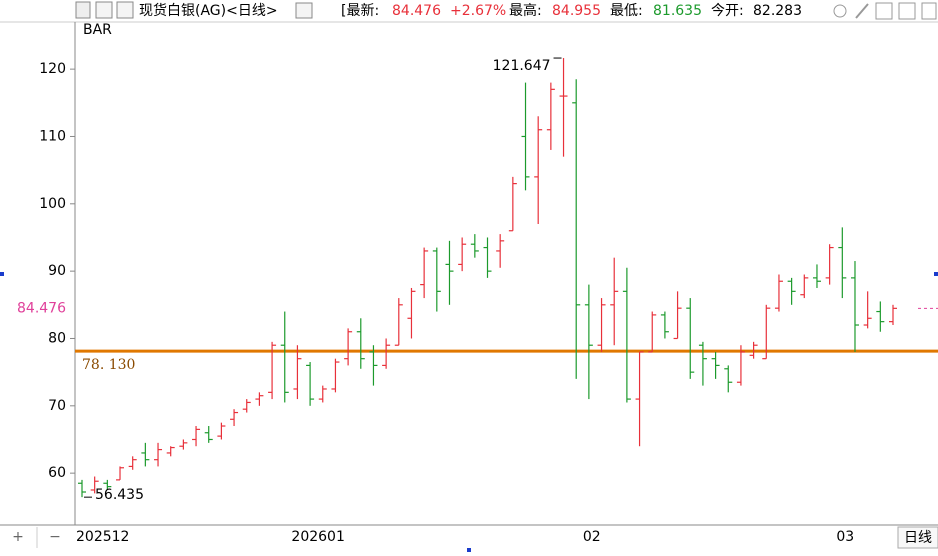 The height and width of the screenshot is (556, 938). Describe the element at coordinates (52, 204) in the screenshot. I see `y-tick-label: 100` at that location.